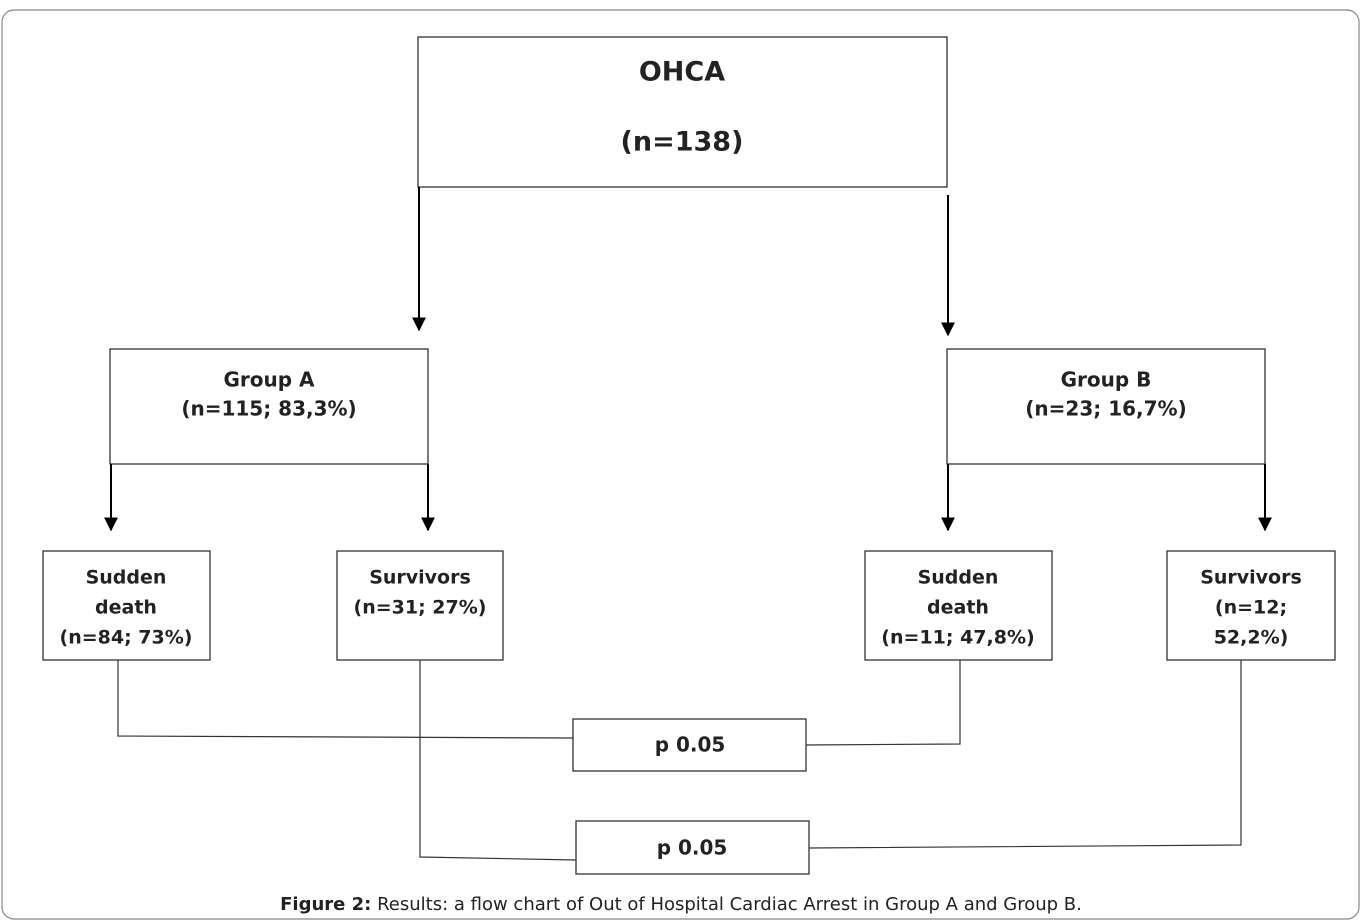  I want to click on node-label: (n=23; 16,7%), so click(1105, 409).